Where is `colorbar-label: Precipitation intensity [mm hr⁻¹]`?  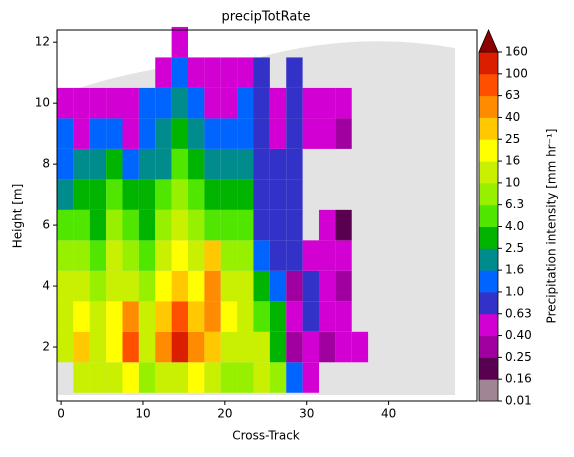 colorbar-label: Precipitation intensity [mm hr⁻¹] is located at coordinates (552, 226).